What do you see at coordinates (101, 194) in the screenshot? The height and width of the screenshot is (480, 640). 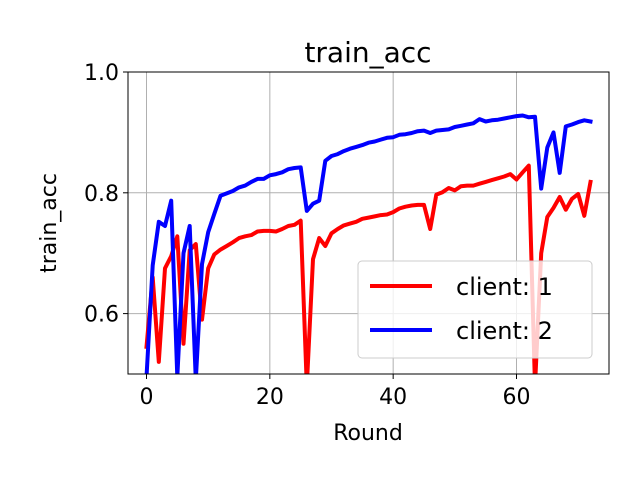 I see `y-tick-label: 0.8` at bounding box center [101, 194].